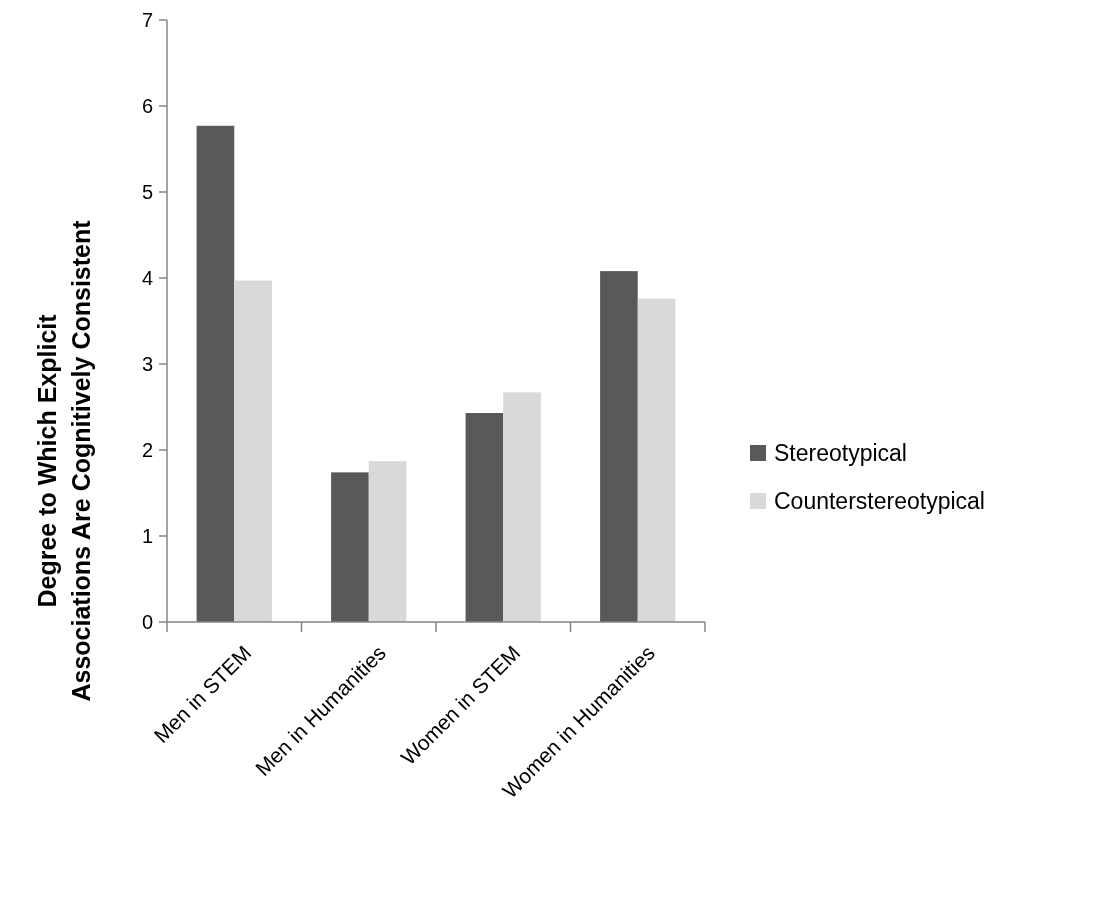 Image resolution: width=1102 pixels, height=918 pixels. Describe the element at coordinates (64, 460) in the screenshot. I see `y-axis-title: Degree to Which Explicit Associations Are Cognitively Consistent` at that location.